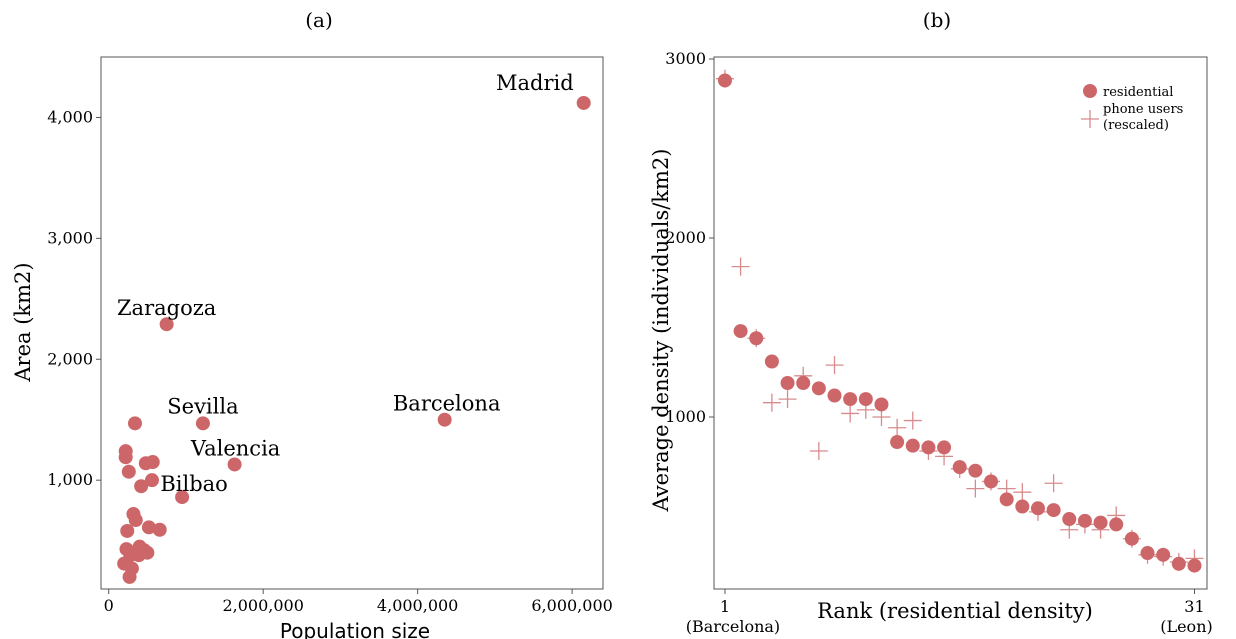 The image size is (1236, 639). What do you see at coordinates (1136, 125) in the screenshot?
I see `legend-rescaled-label: (rescaled)` at bounding box center [1136, 125].